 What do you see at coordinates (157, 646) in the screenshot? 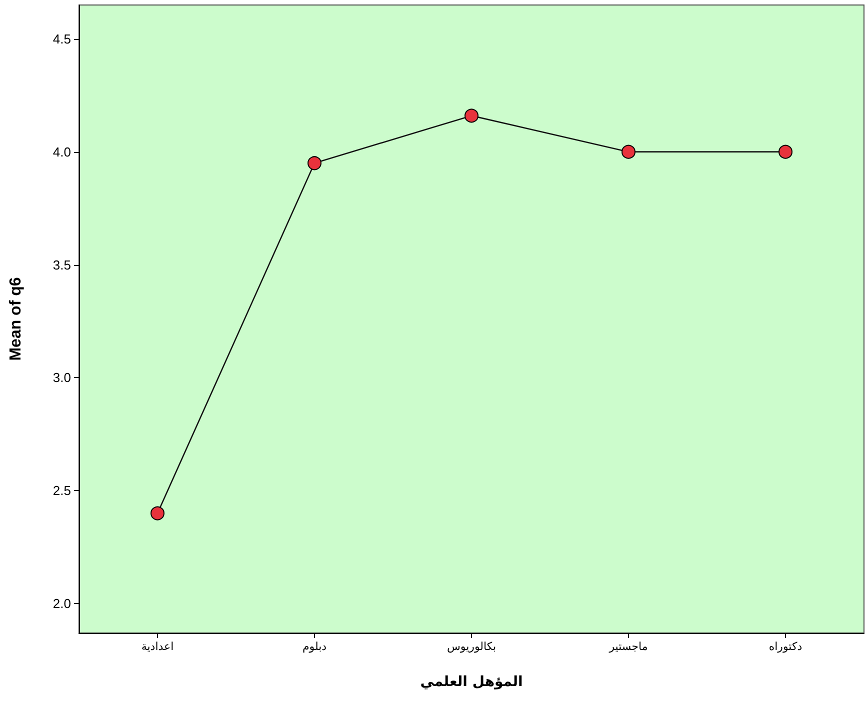
I see `x-tick-label: اعدادية` at bounding box center [157, 646].